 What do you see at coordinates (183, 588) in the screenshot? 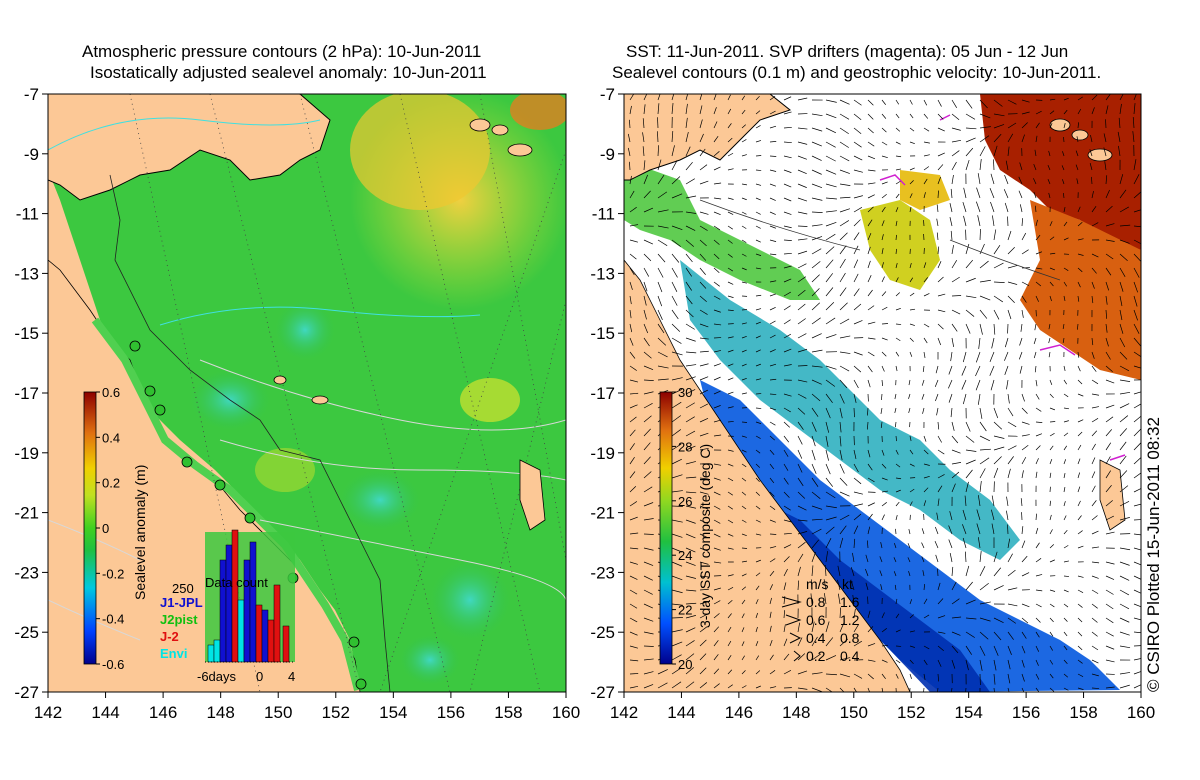
I see `data-count-max: 250` at bounding box center [183, 588].